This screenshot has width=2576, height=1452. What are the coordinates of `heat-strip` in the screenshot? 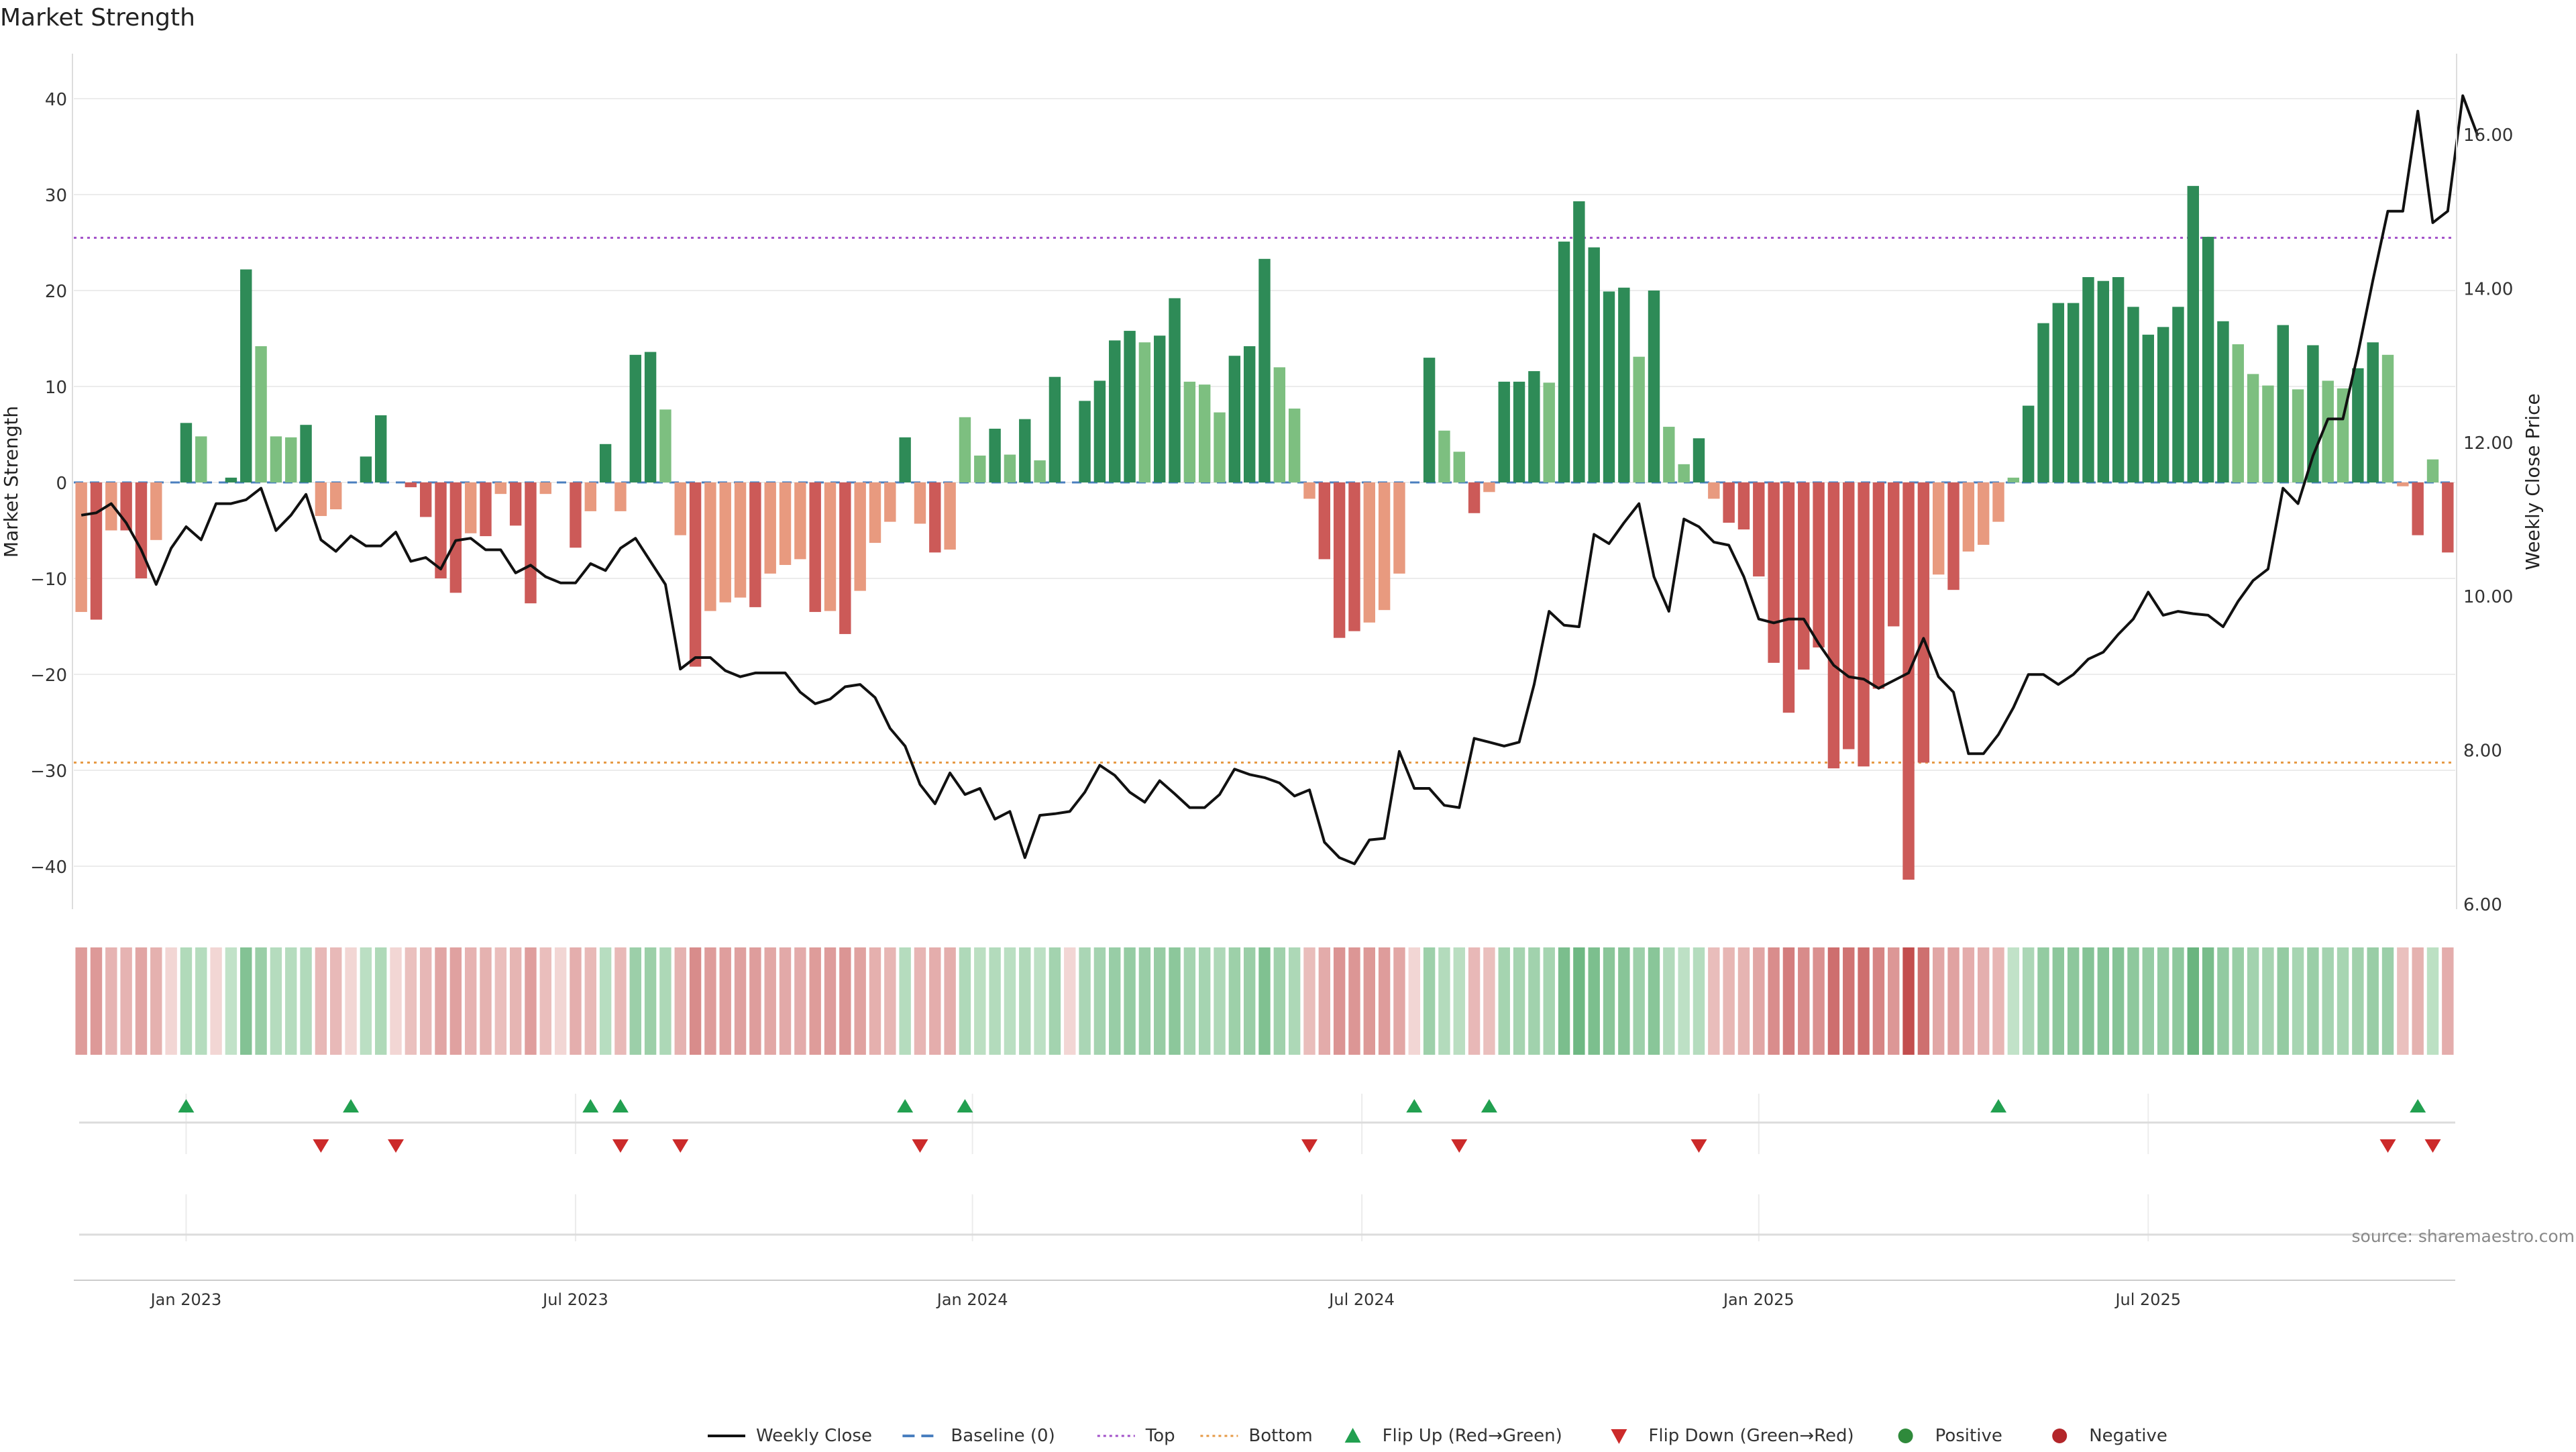 It's located at (1264, 1001).